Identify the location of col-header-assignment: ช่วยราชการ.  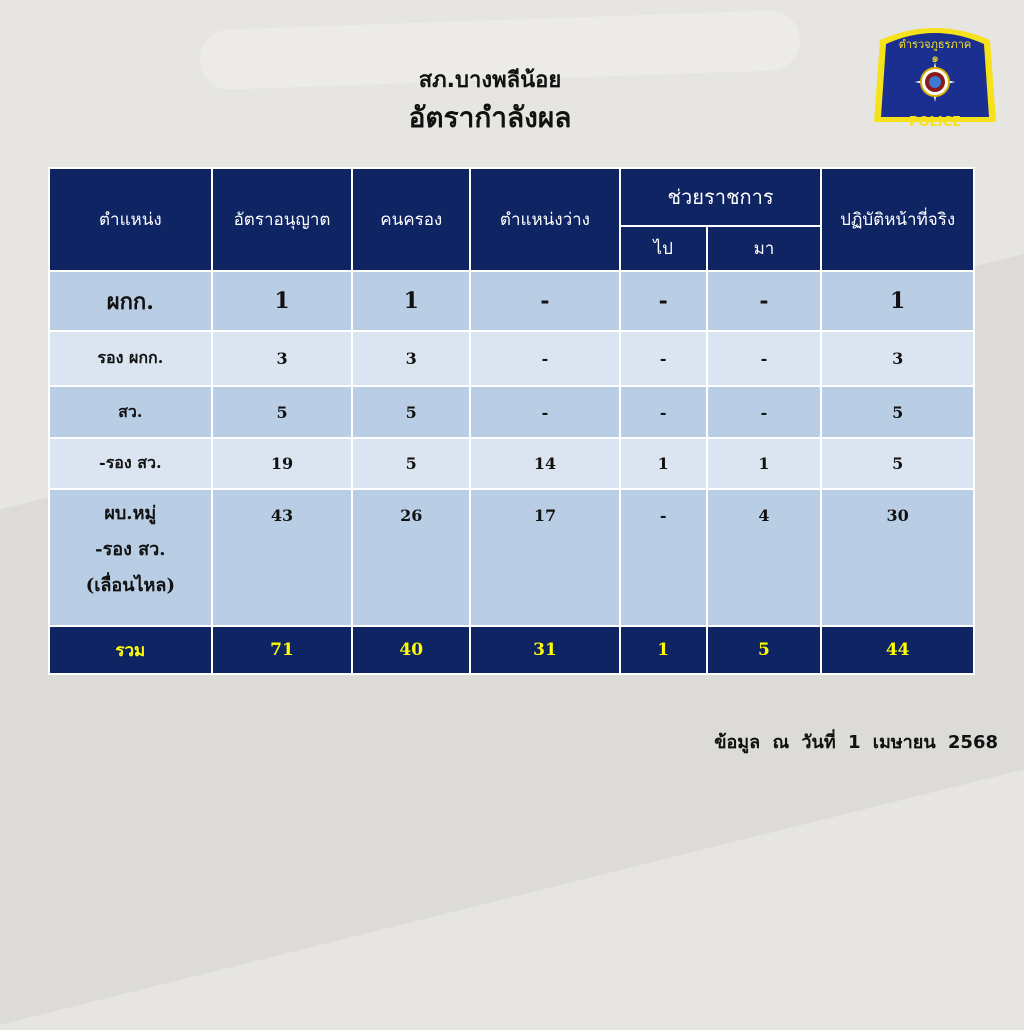
(720, 197).